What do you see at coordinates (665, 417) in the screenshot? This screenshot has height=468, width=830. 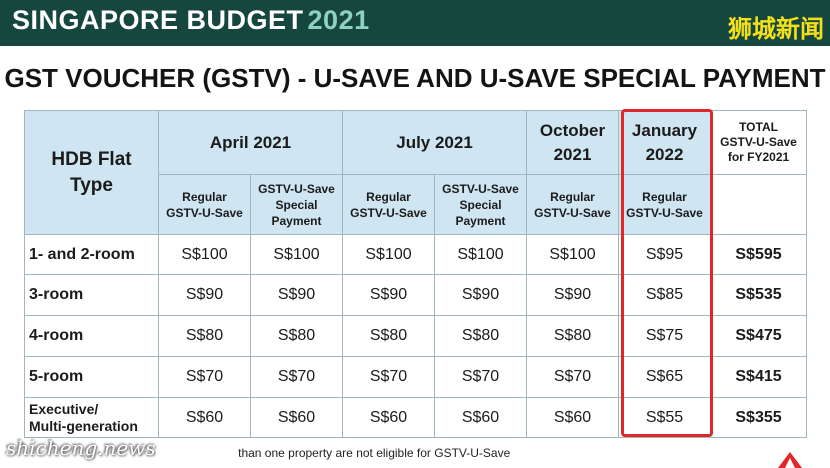 I see `cell-value: S$55` at bounding box center [665, 417].